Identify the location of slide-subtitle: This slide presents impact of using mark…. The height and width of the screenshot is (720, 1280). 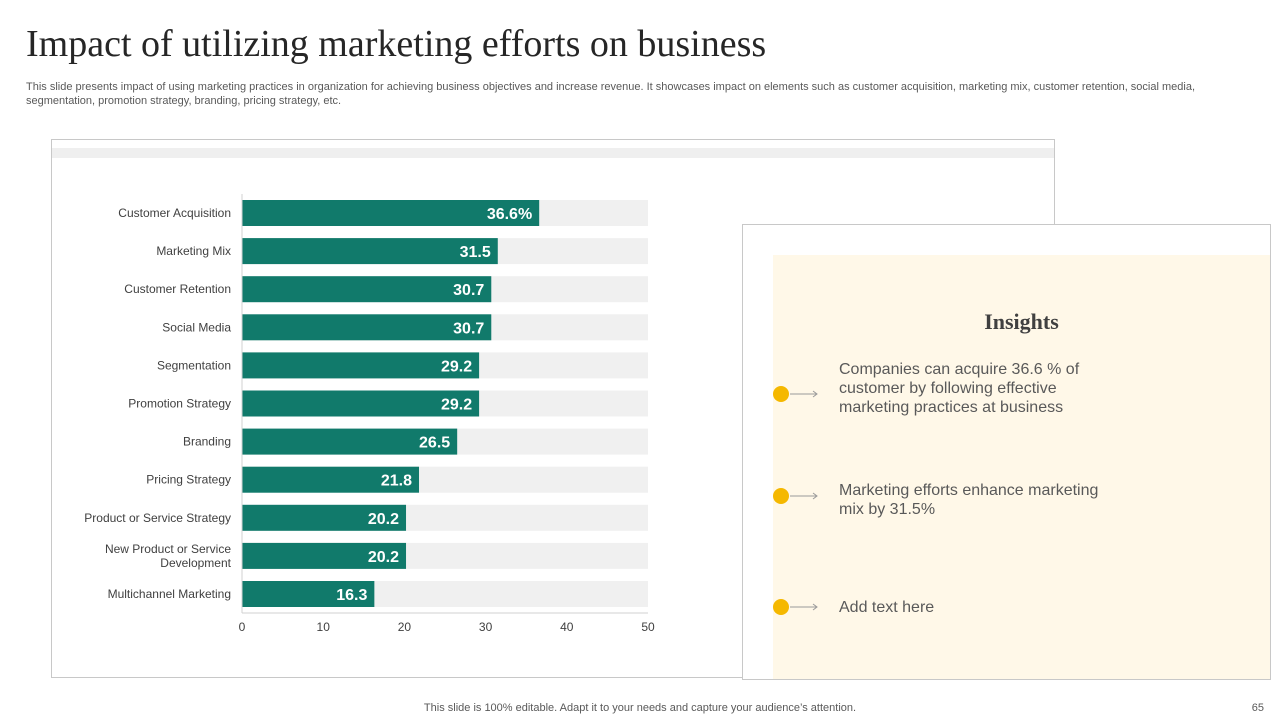
(611, 94).